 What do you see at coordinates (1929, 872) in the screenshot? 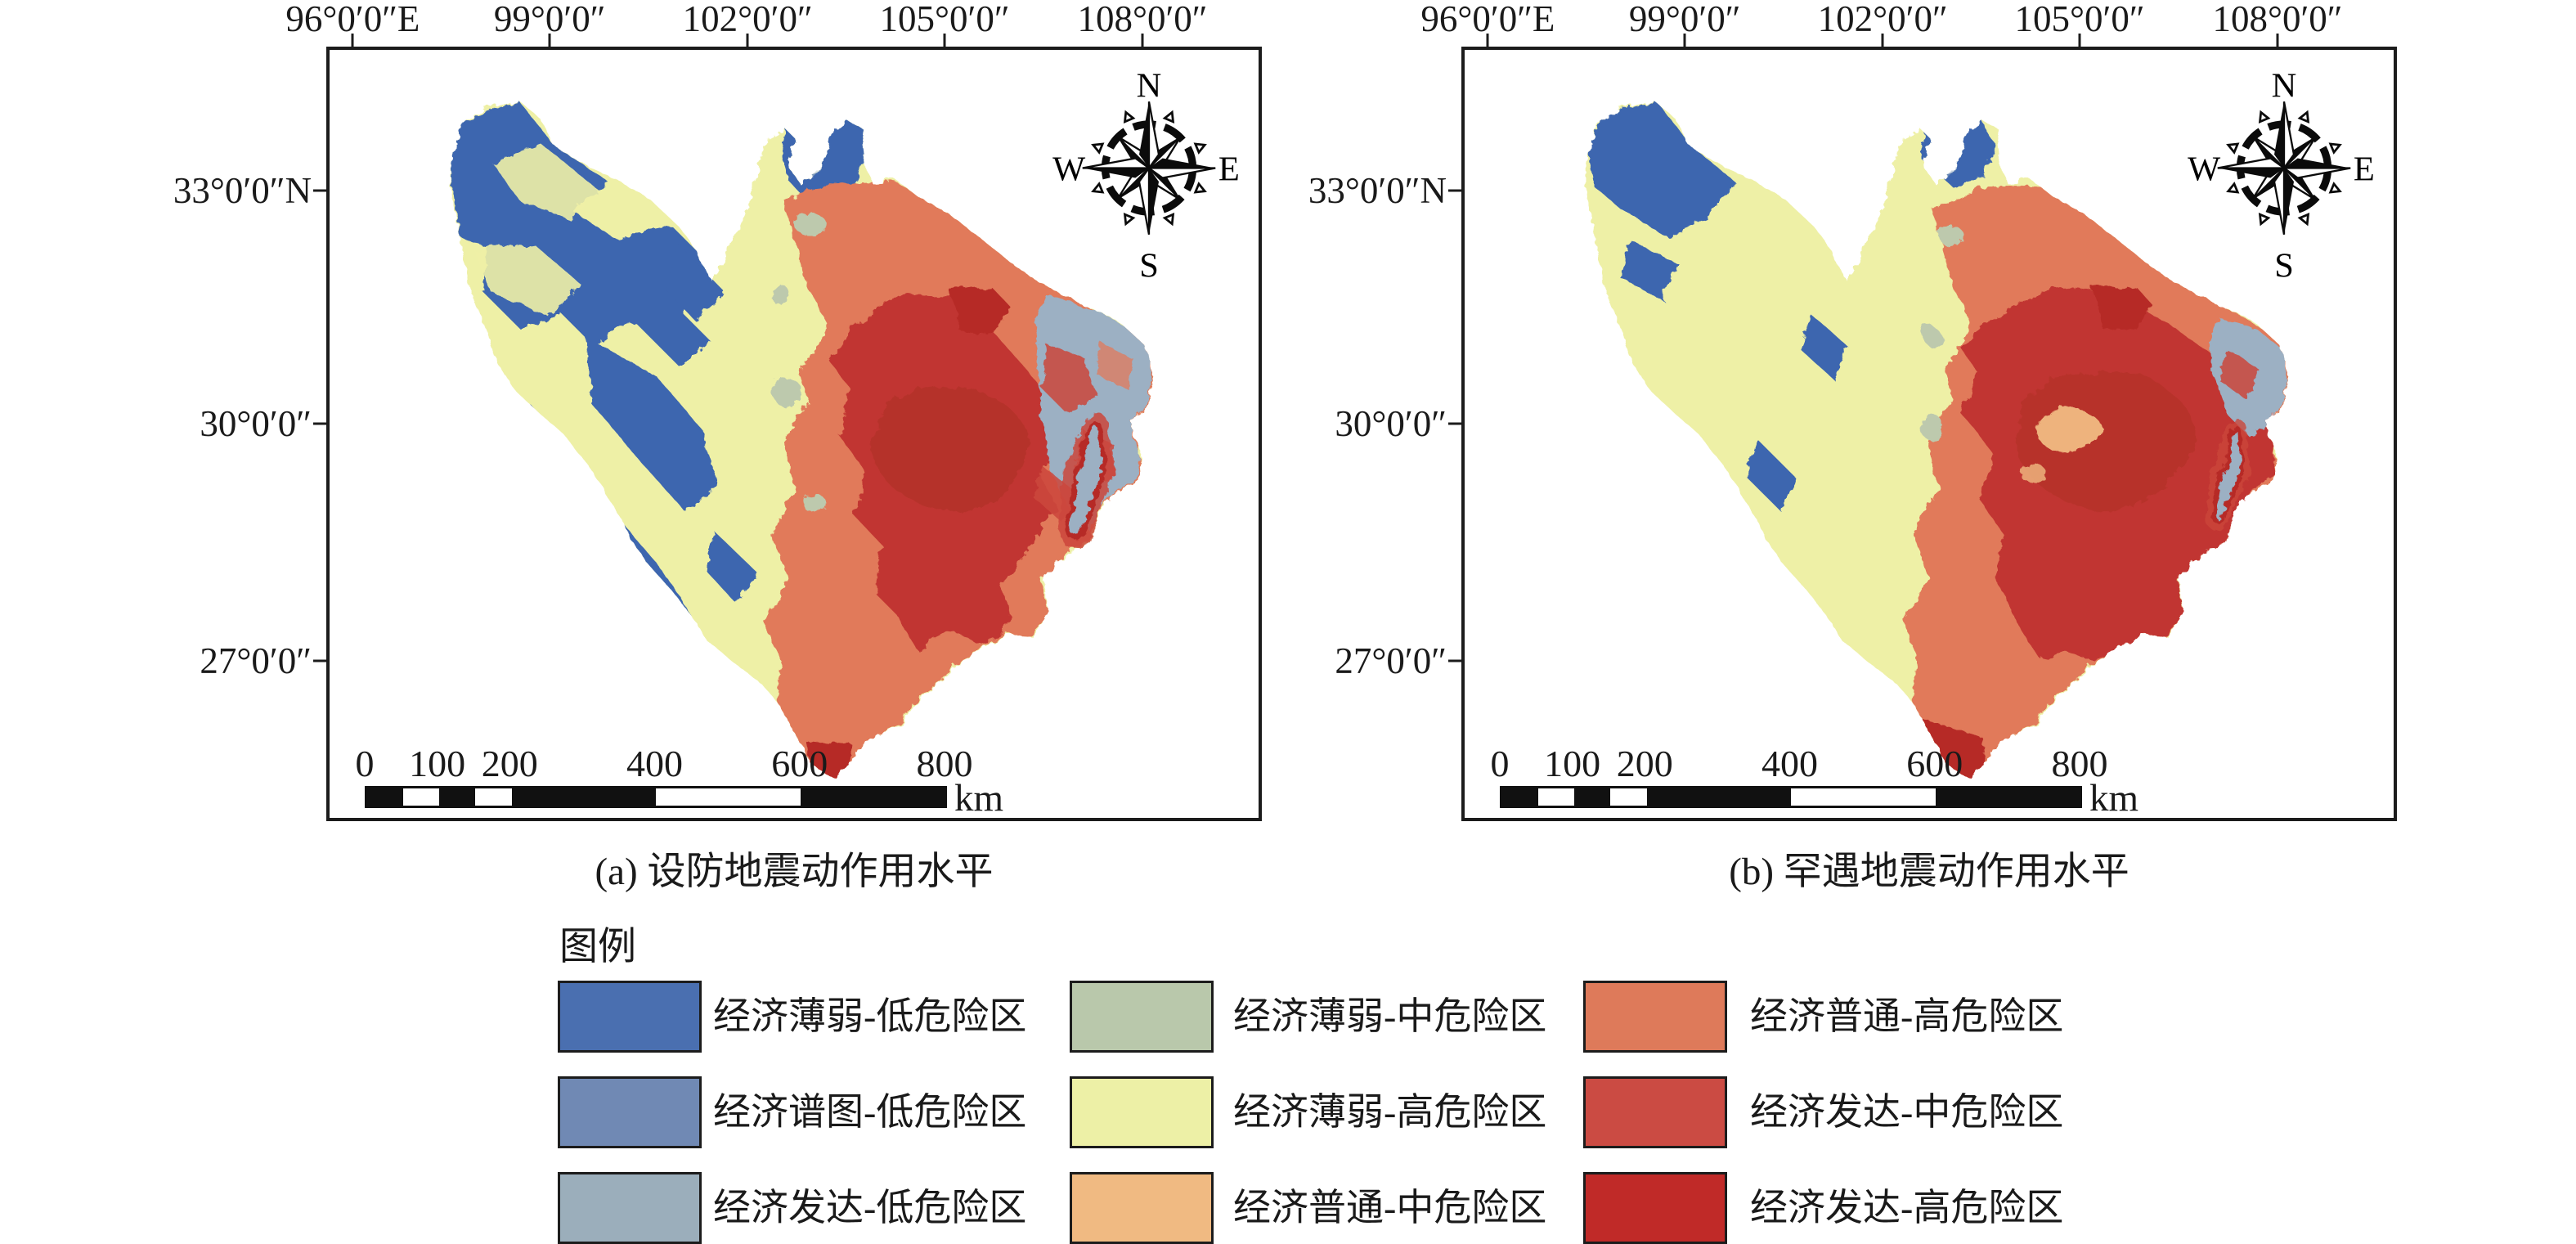
I see `panel-caption-b: (b) 罕遇地震动作用水平` at bounding box center [1929, 872].